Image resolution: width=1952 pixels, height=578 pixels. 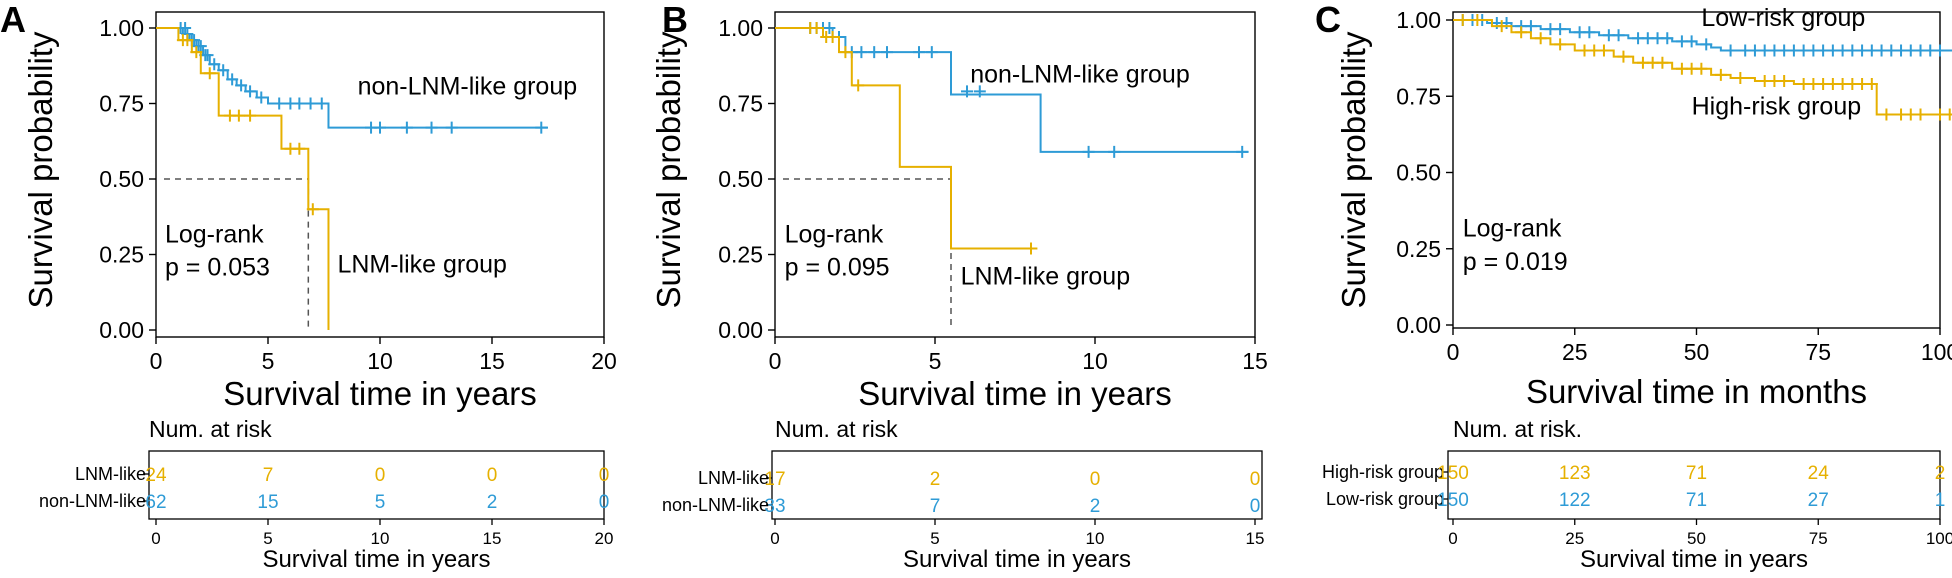 What do you see at coordinates (906, 138) in the screenshot?
I see `km-curve-lnm-like-group` at bounding box center [906, 138].